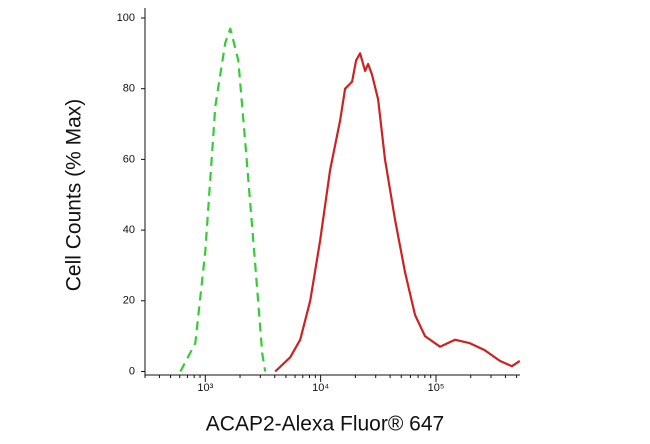 The image size is (650, 444). What do you see at coordinates (129, 301) in the screenshot?
I see `y-tick-label: 20` at bounding box center [129, 301].